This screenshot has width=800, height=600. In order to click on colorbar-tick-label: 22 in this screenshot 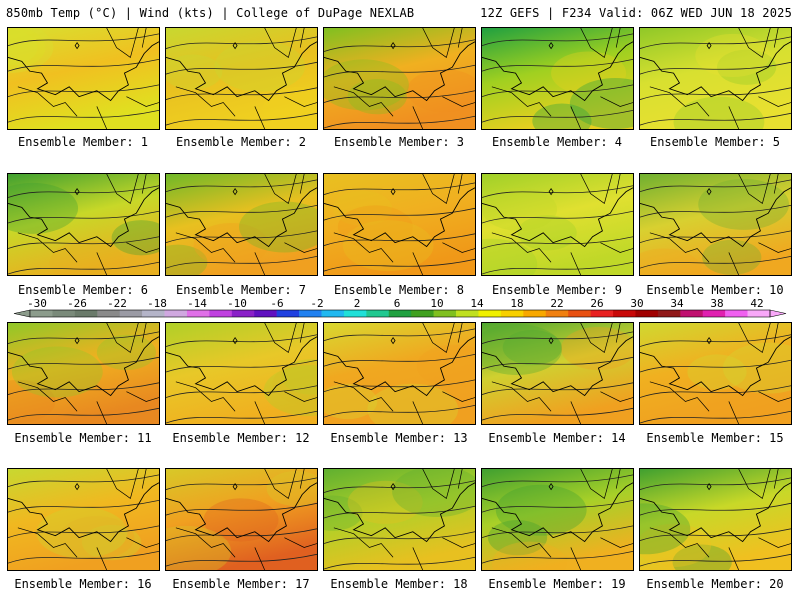, I will do `click(556, 303)`.